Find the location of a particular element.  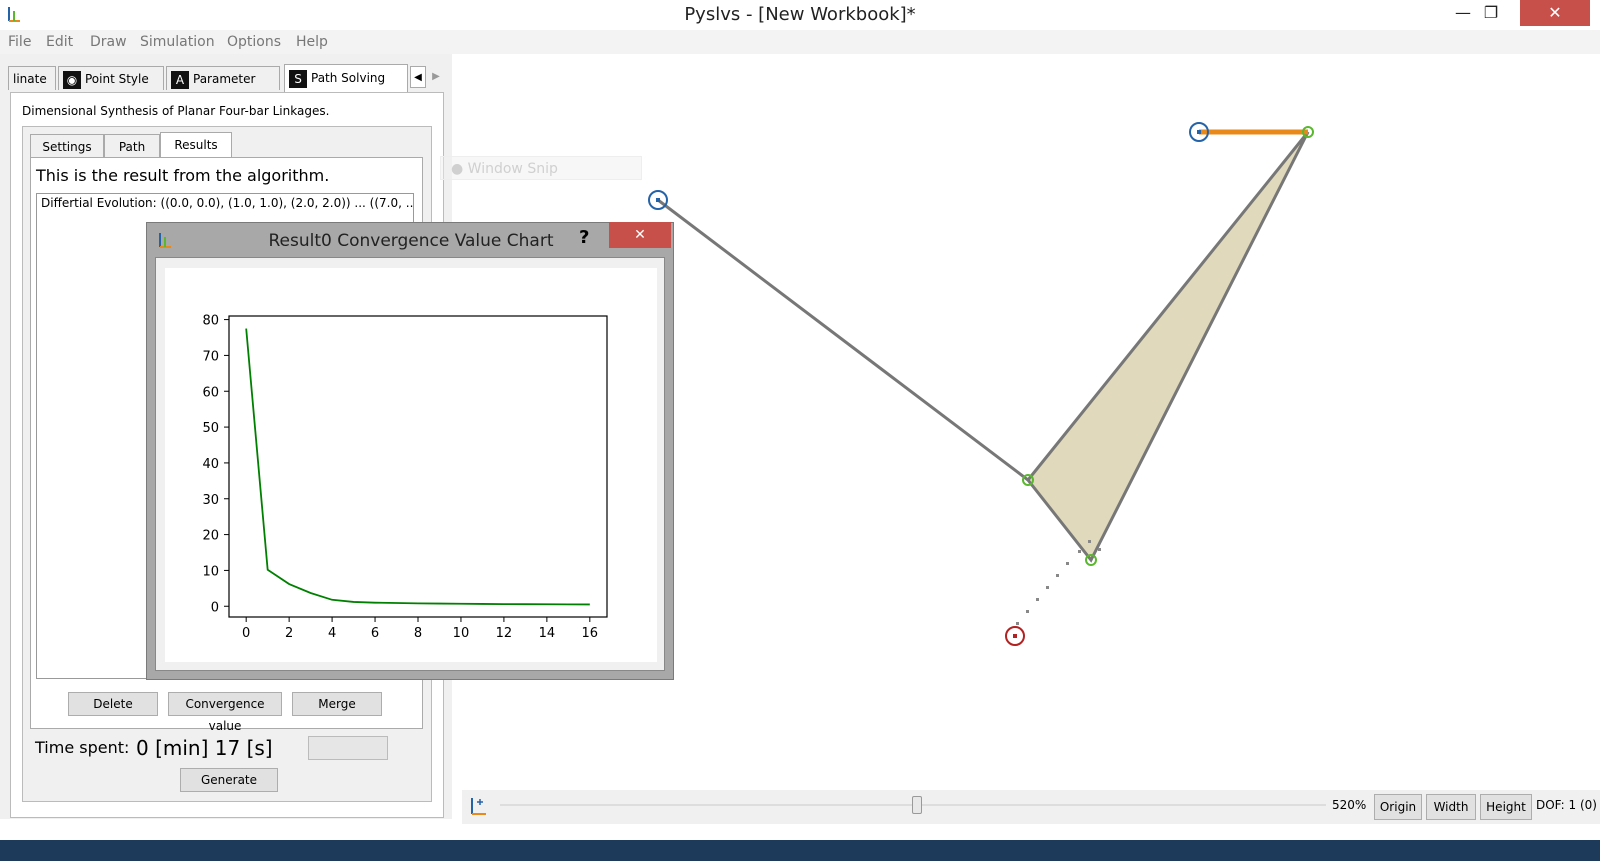

time-spent-value: 0 [min] 17 [s] is located at coordinates (204, 748).